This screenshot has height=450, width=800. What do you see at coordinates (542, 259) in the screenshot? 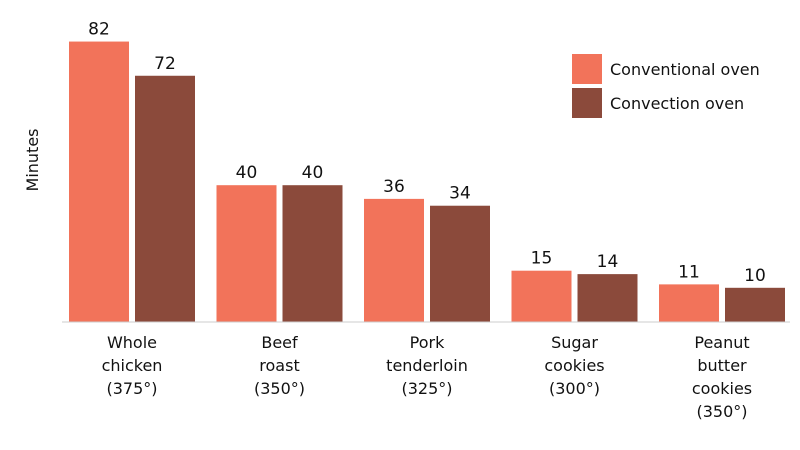
I see `value-label-conventional-3: 15` at bounding box center [542, 259].